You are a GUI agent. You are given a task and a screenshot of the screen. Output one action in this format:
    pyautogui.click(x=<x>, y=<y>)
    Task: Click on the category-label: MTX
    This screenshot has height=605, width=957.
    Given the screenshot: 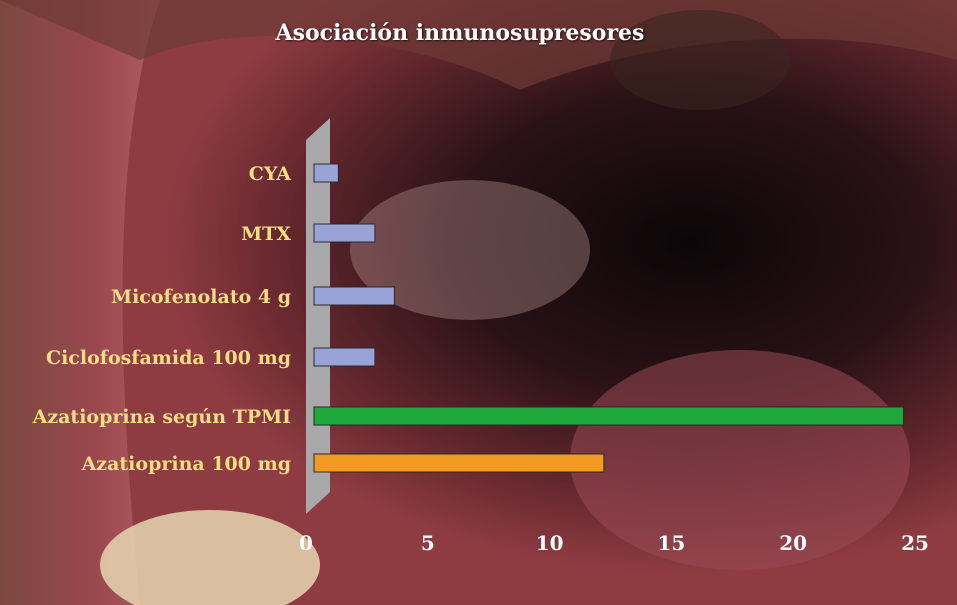 What is the action you would take?
    pyautogui.click(x=266, y=234)
    